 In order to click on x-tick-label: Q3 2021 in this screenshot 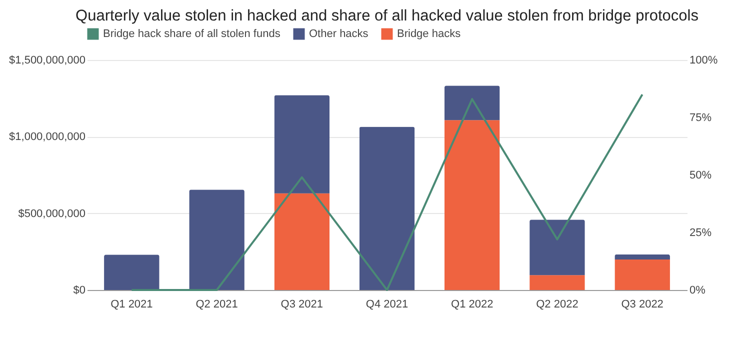, I will do `click(301, 304)`.